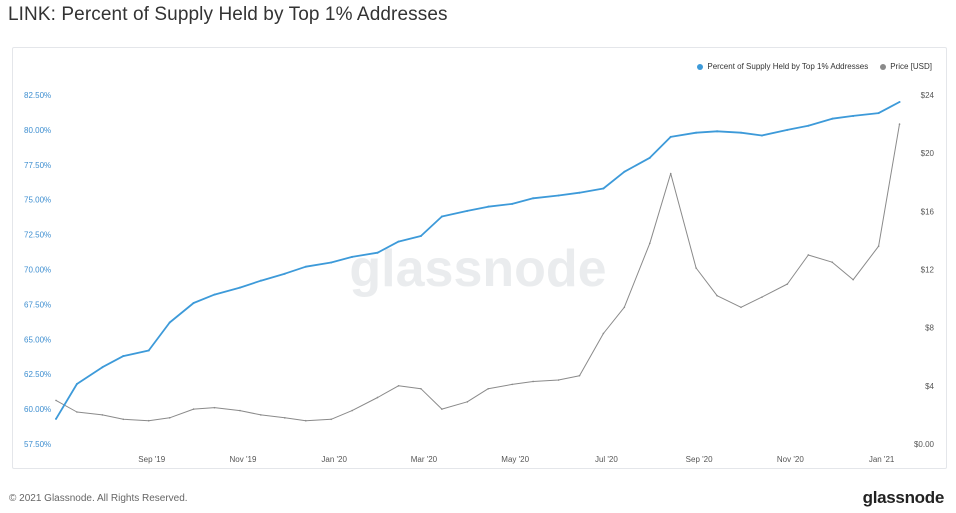  What do you see at coordinates (477, 269) in the screenshot?
I see `watermark-text: glassnode` at bounding box center [477, 269].